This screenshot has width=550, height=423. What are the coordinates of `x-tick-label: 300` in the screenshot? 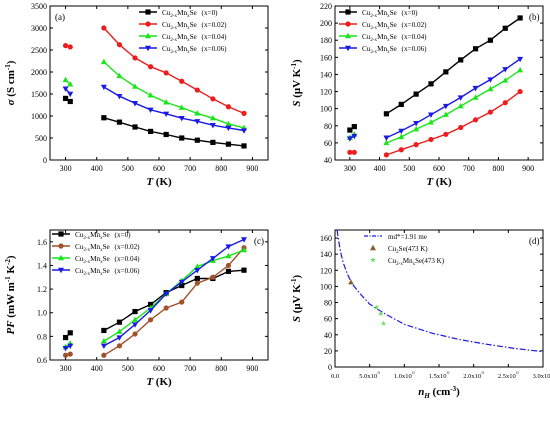 It's located at (66, 368).